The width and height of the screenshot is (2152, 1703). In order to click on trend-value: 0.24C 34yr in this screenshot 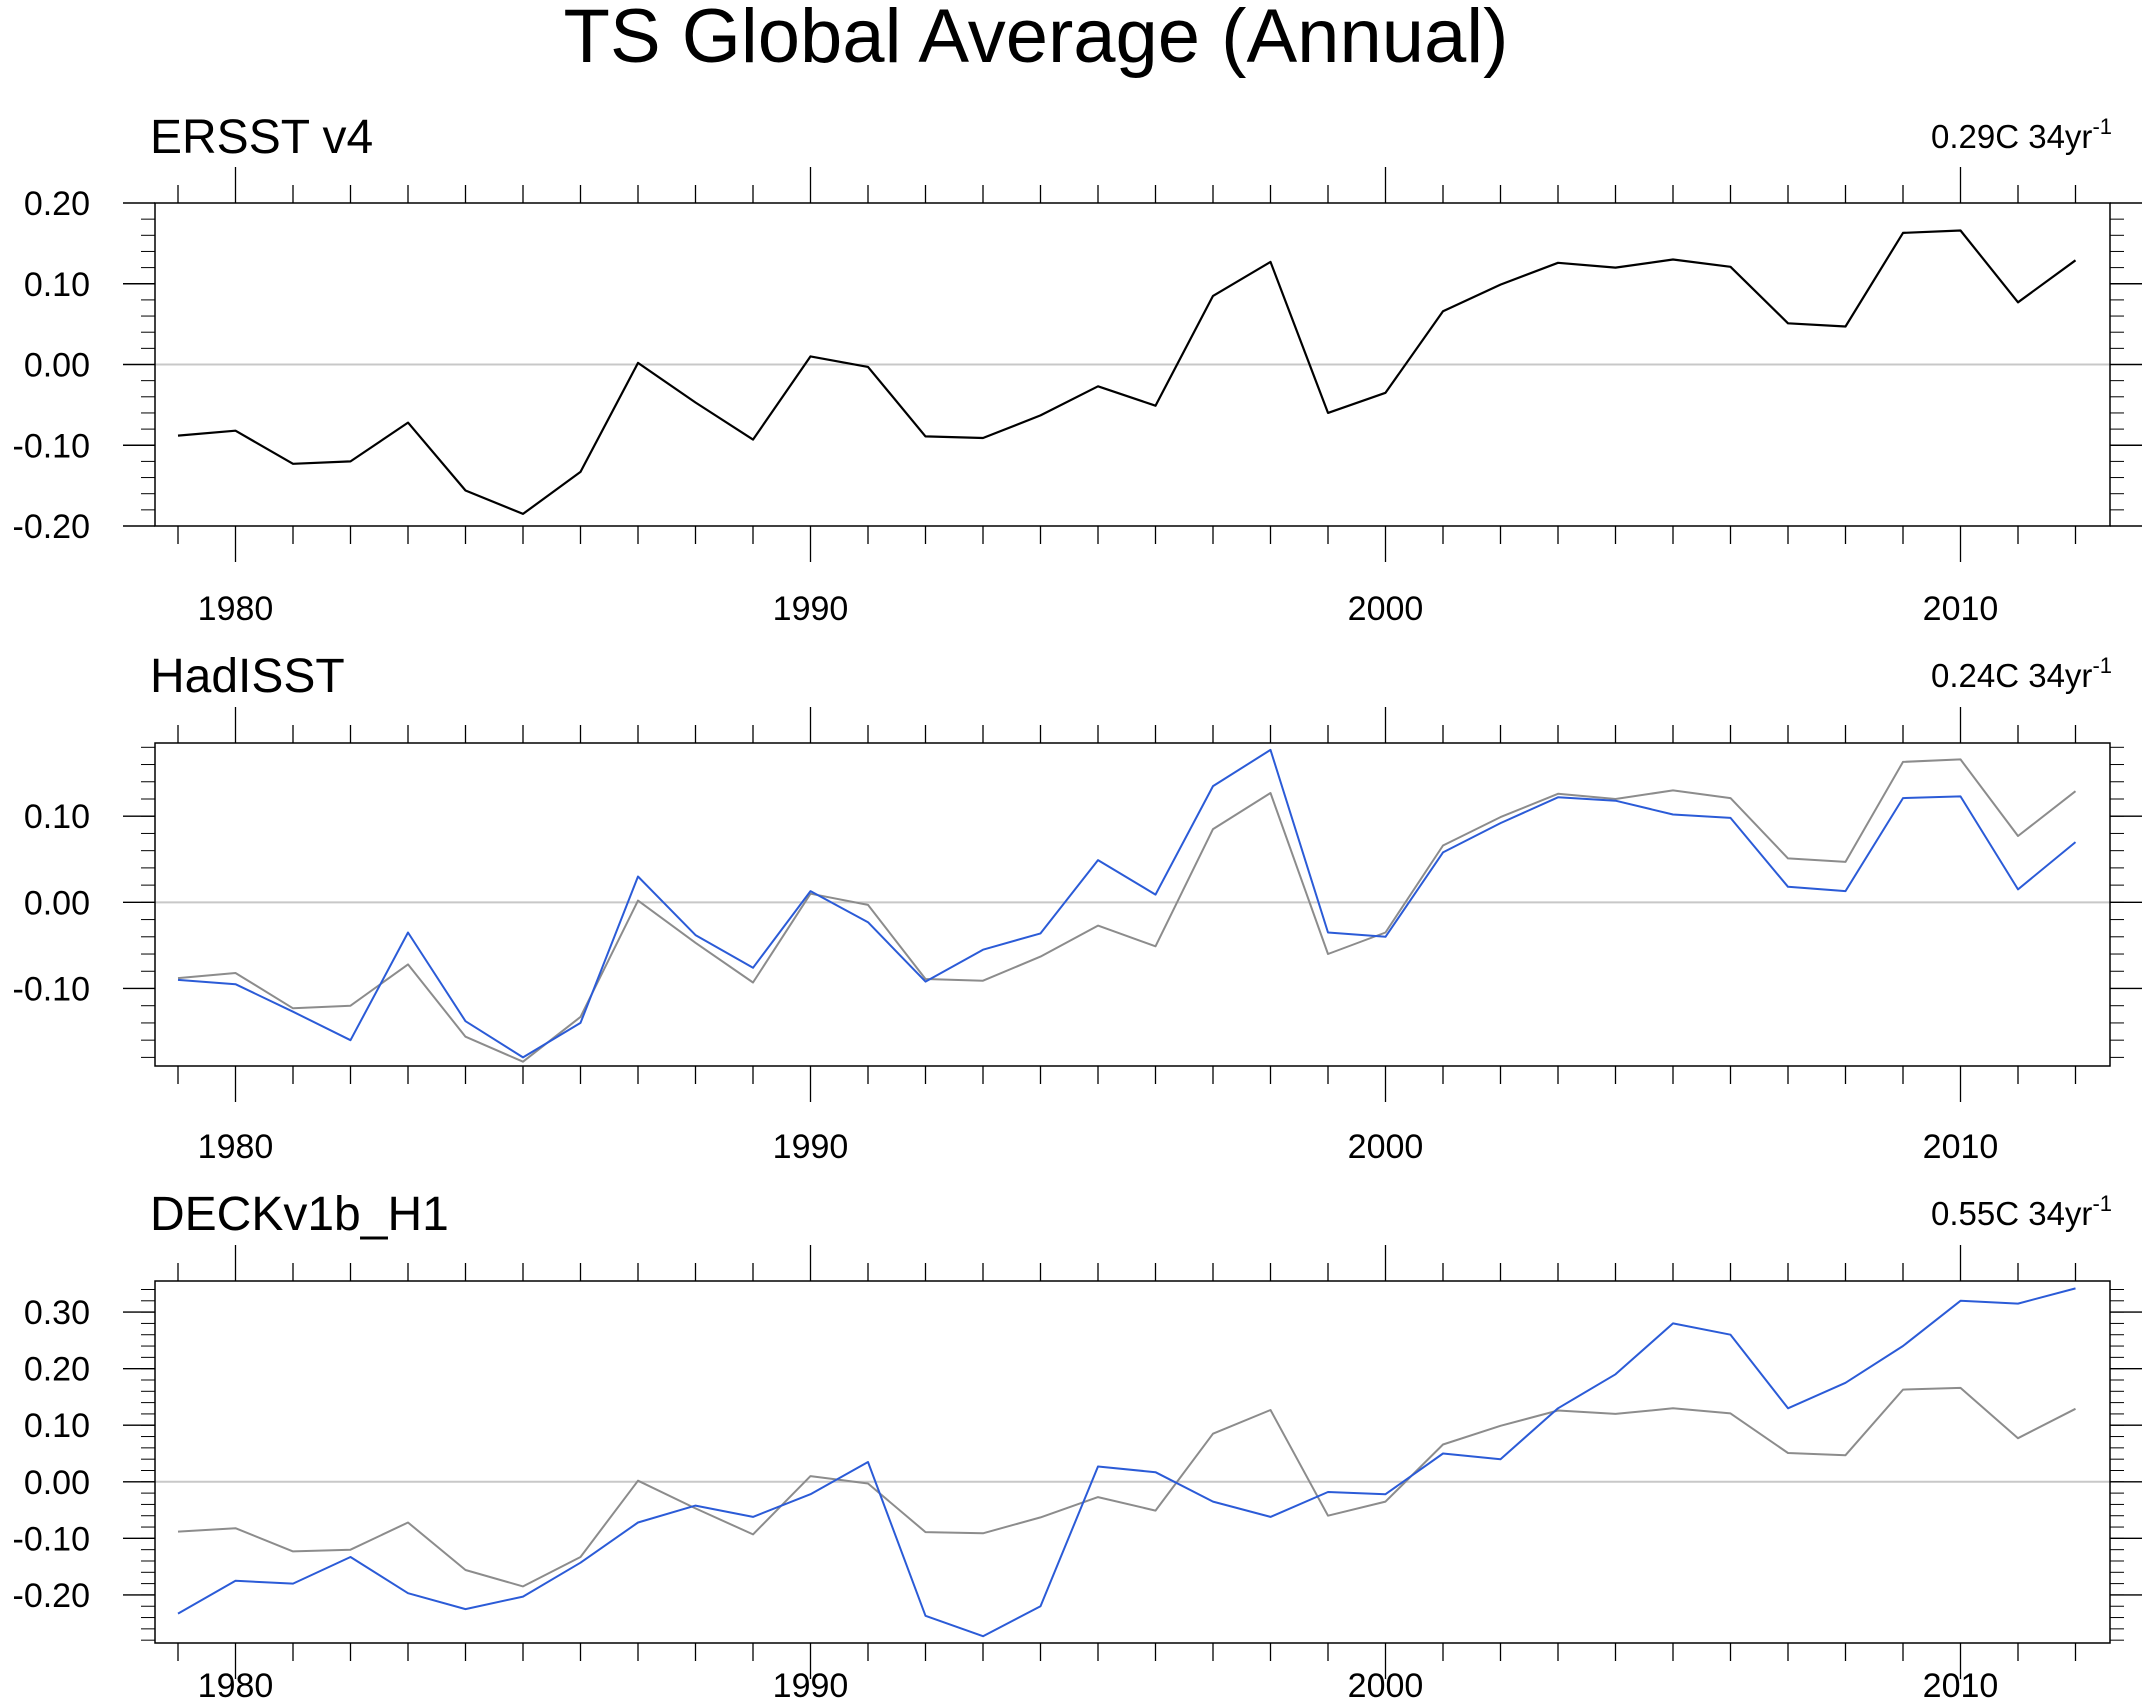, I will do `click(2011, 675)`.